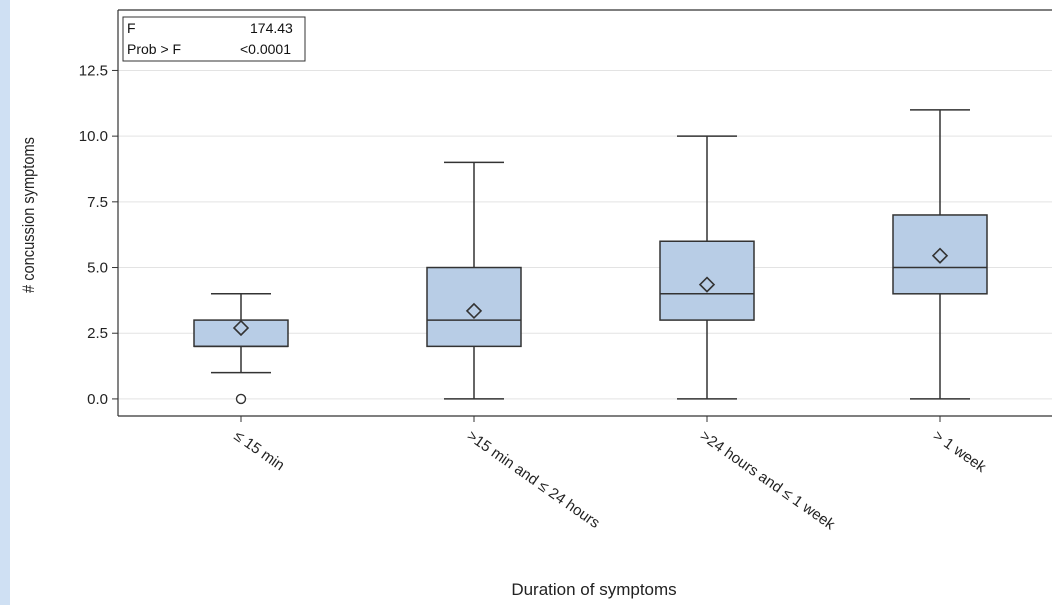 This screenshot has width=1052, height=605. What do you see at coordinates (93, 136) in the screenshot?
I see `y-tick-label: 10.0` at bounding box center [93, 136].